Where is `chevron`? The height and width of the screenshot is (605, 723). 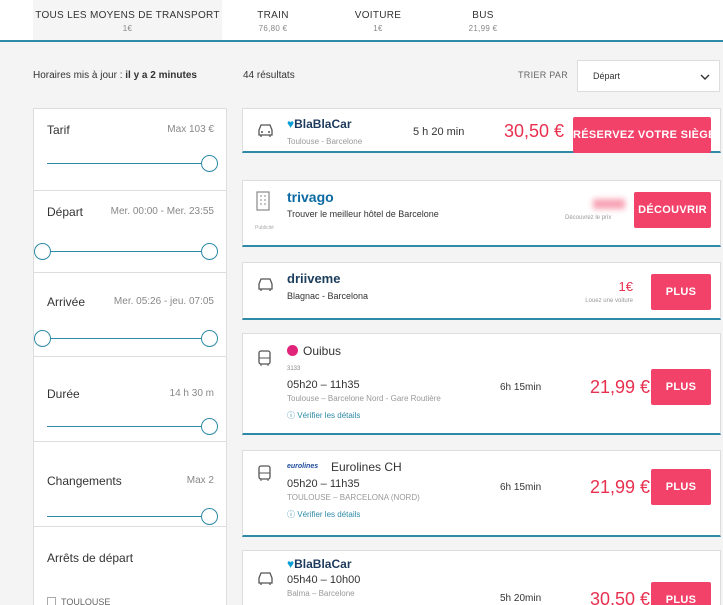 chevron is located at coordinates (705, 77).